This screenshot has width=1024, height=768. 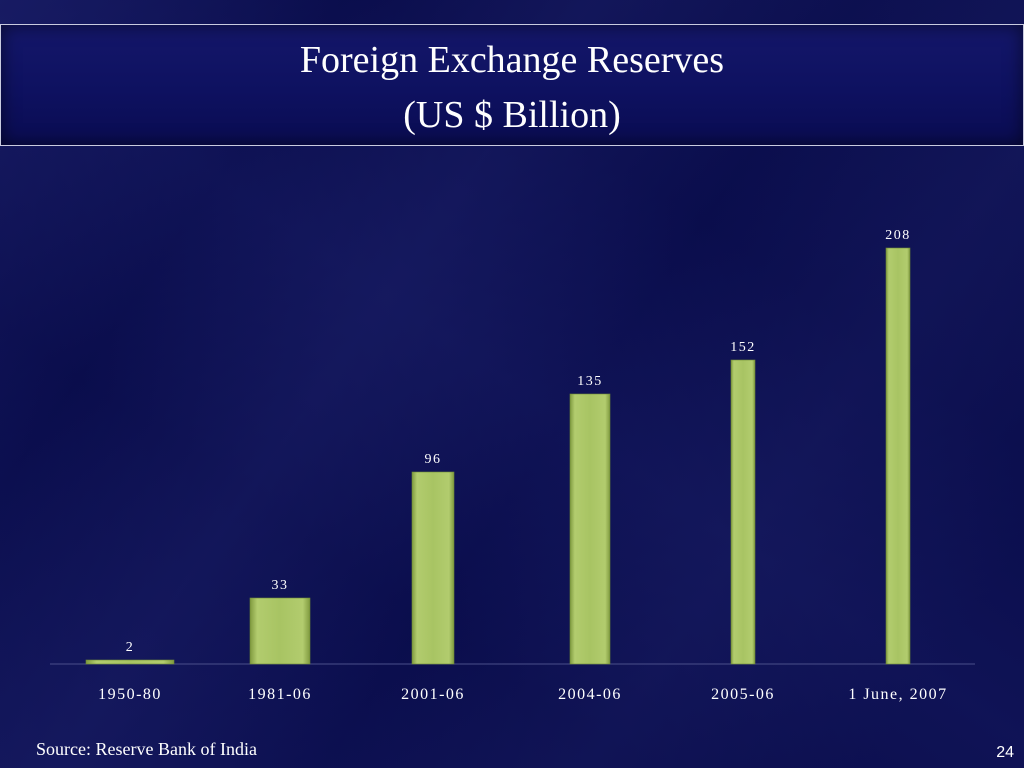 I want to click on data-label: 208, so click(x=898, y=235).